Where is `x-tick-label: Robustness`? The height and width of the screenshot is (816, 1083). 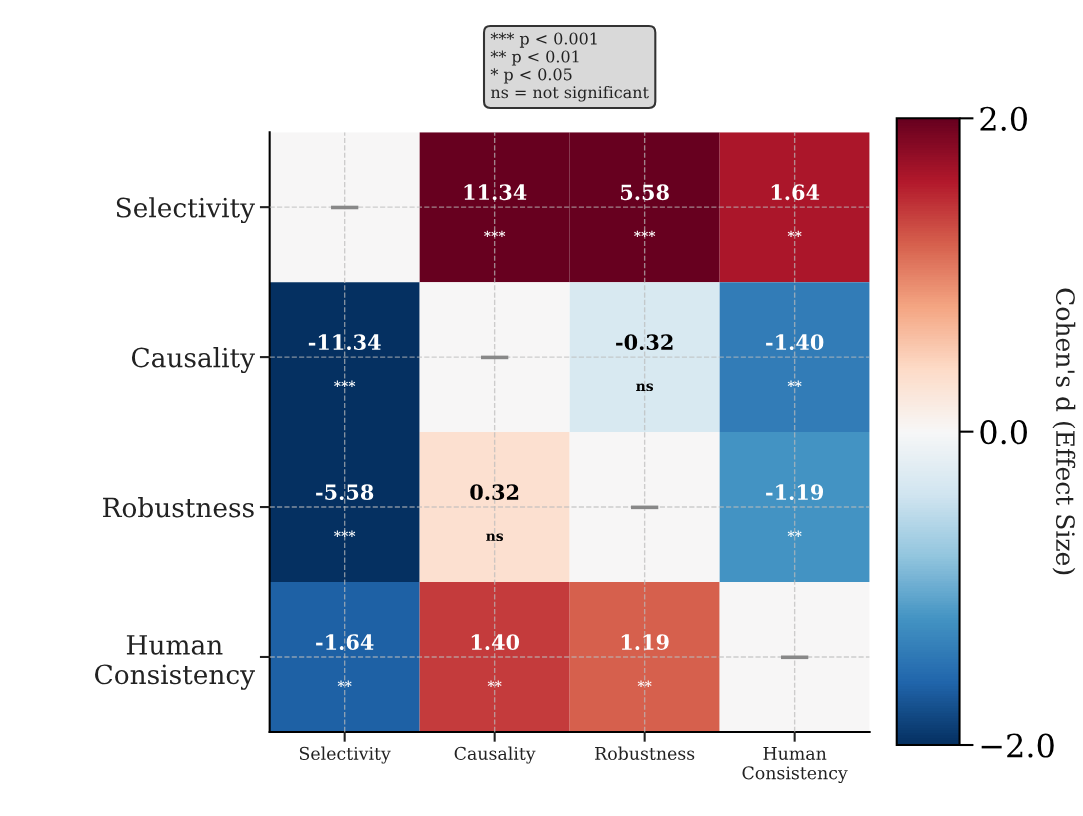
x-tick-label: Robustness is located at coordinates (645, 753).